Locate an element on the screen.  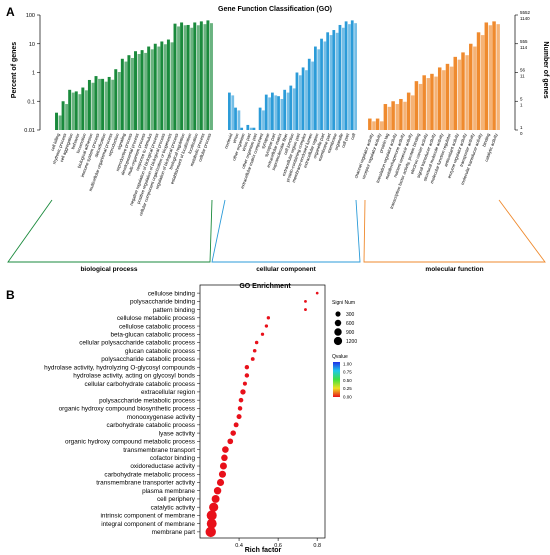
category-label: protein tag is located at coordinates (384, 142).